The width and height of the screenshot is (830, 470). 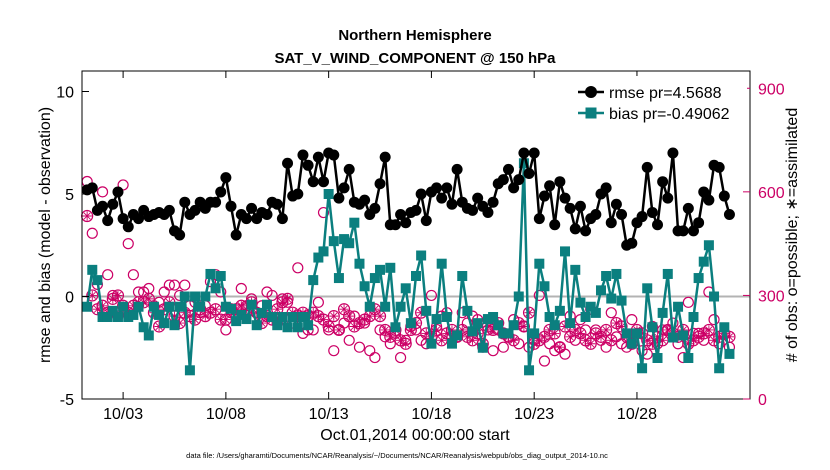 What do you see at coordinates (792, 235) in the screenshot?
I see `y2-axis-label: # of obs: o=possible; ∗=assimilated` at bounding box center [792, 235].